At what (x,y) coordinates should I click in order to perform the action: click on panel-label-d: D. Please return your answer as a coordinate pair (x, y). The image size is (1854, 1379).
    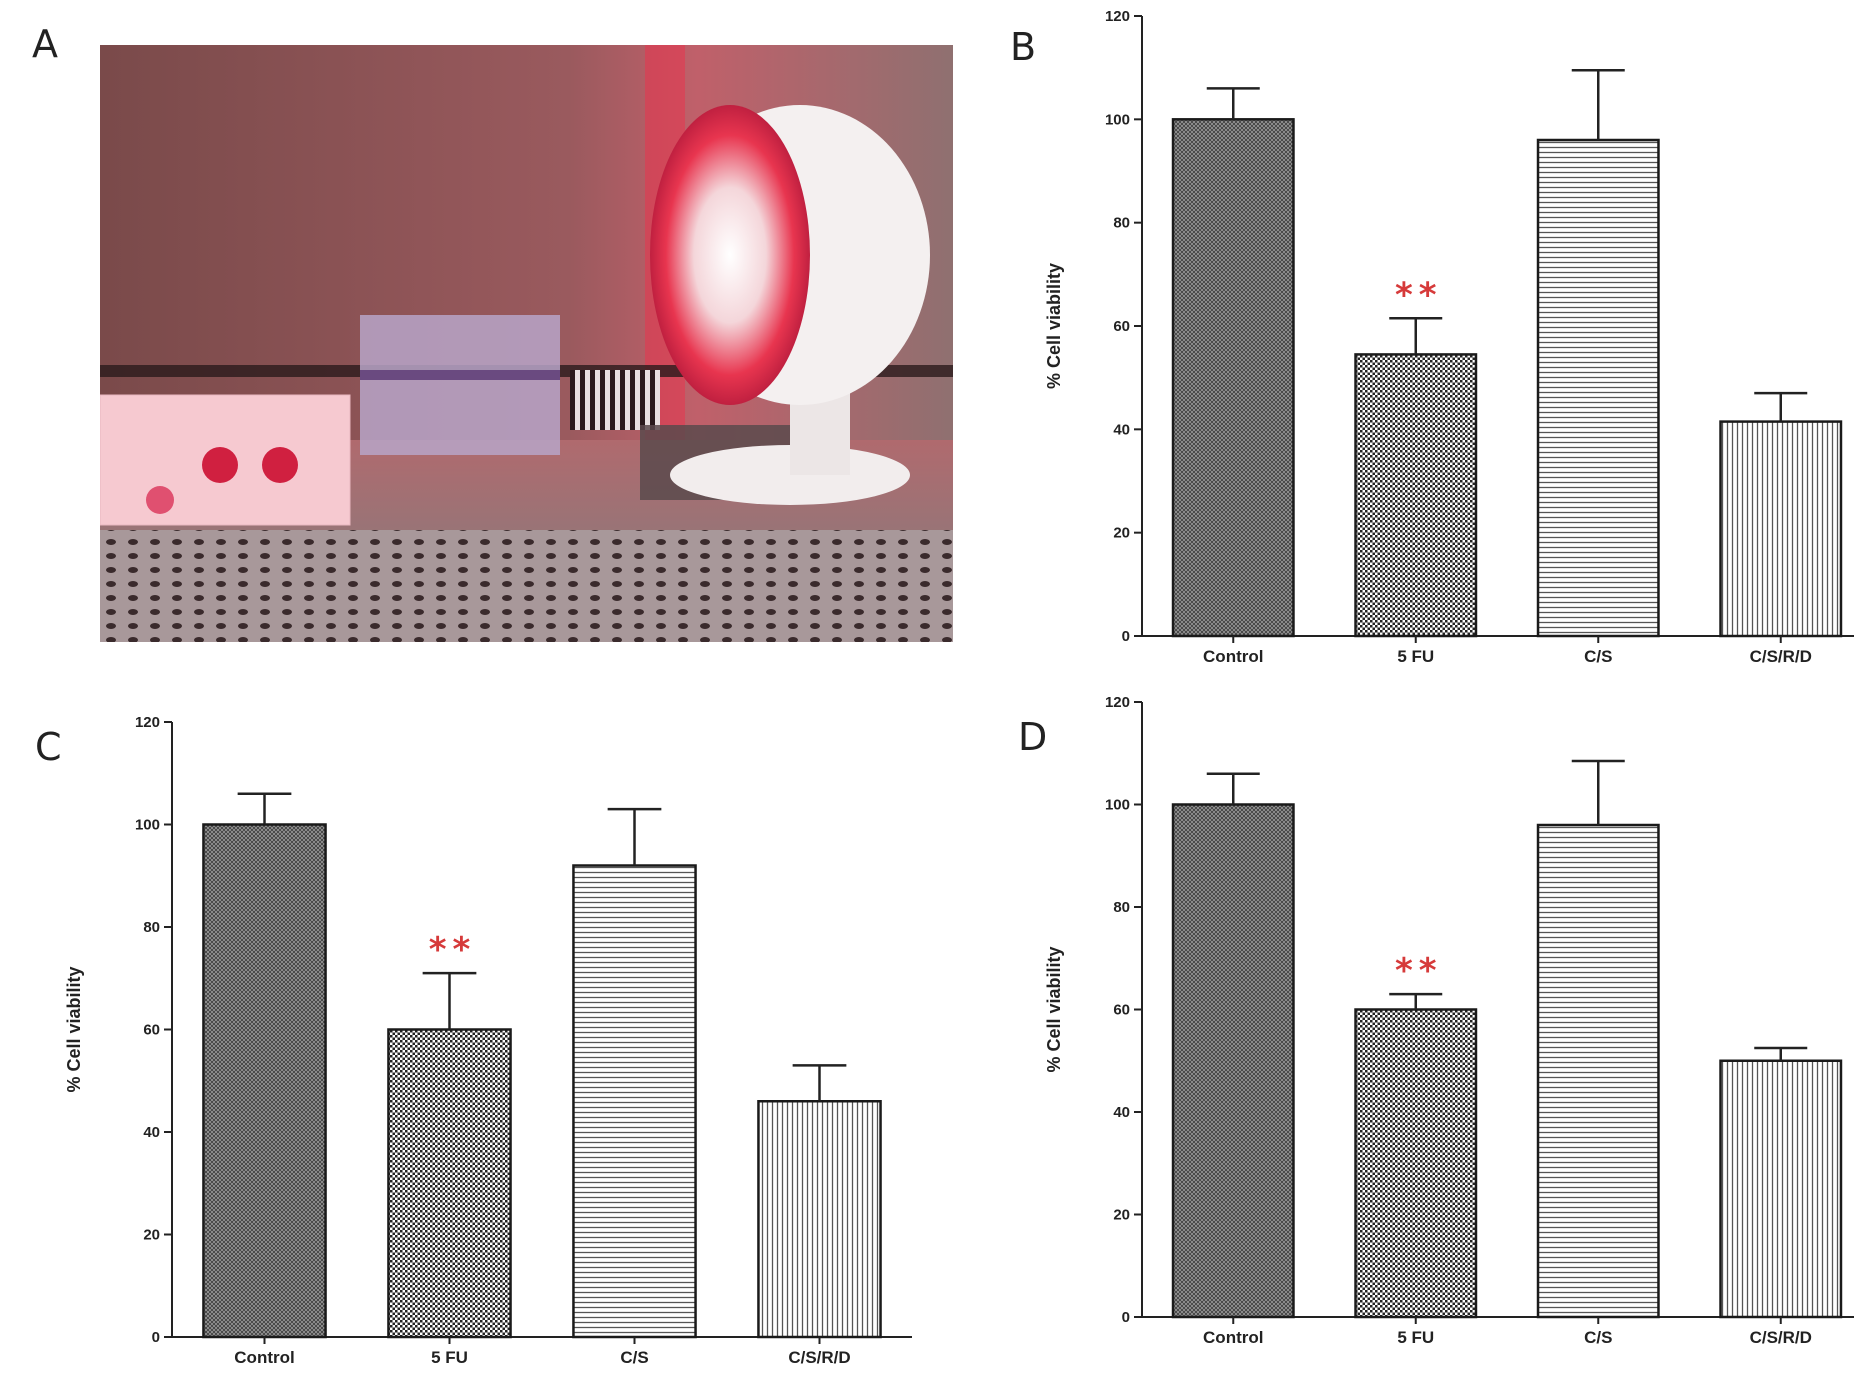
    Looking at the image, I should click on (1033, 737).